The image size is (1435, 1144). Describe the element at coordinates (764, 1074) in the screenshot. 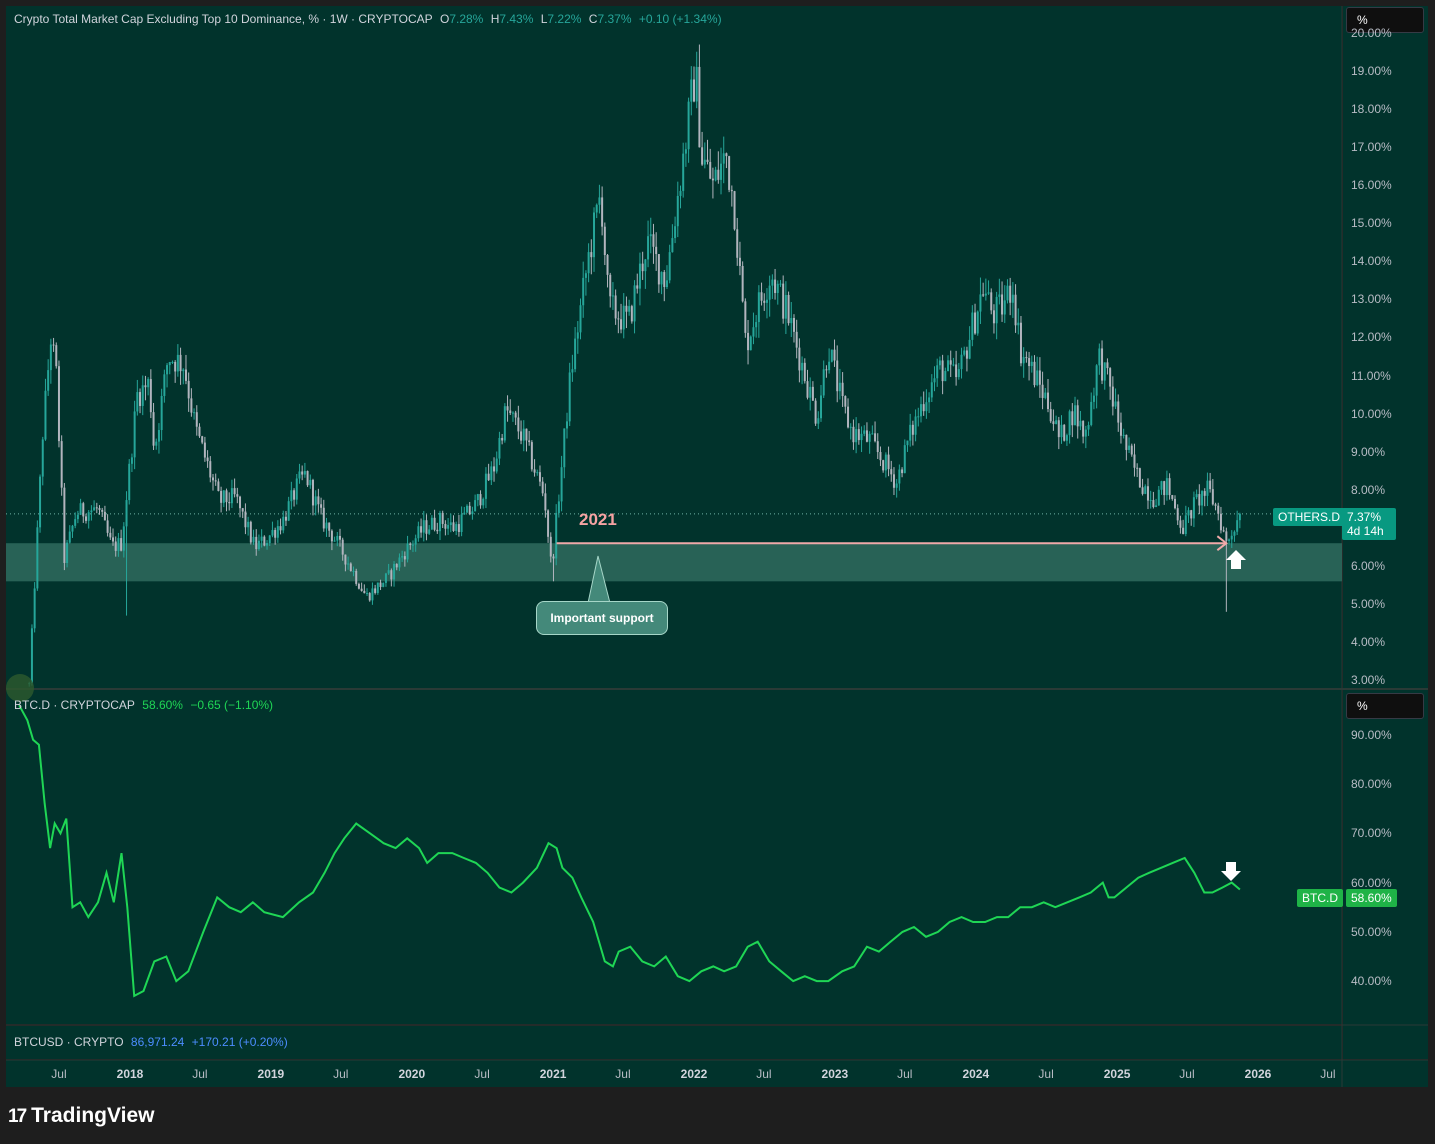

I see `x-tick-label: Jul` at that location.